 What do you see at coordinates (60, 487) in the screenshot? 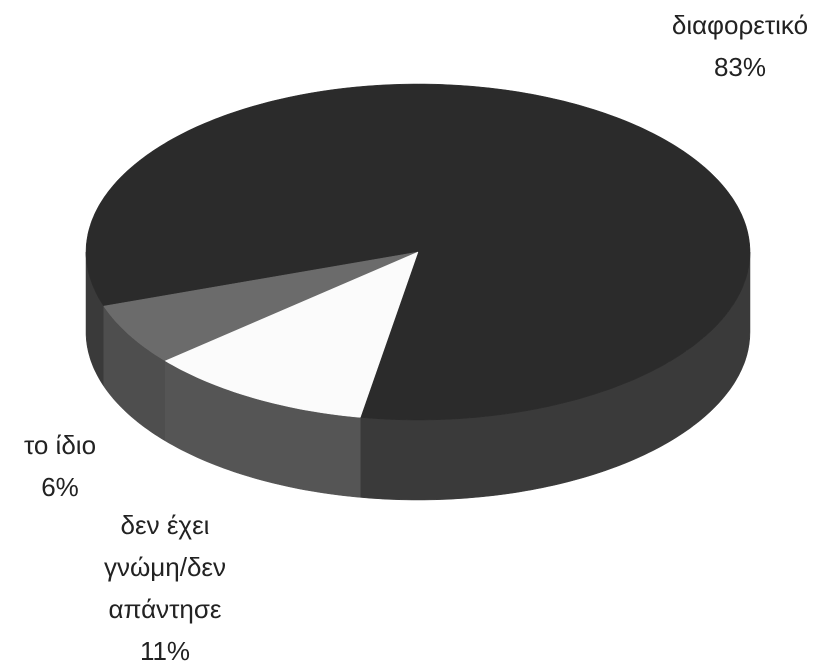
I see `value-label: 6%` at bounding box center [60, 487].